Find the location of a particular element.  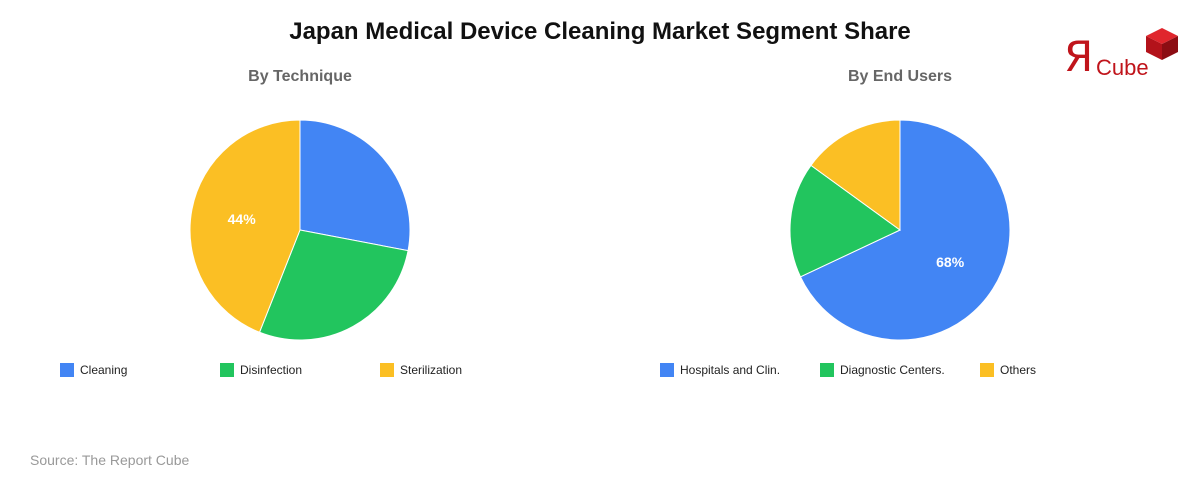

chart-title-end-users: By End Users is located at coordinates (900, 76).